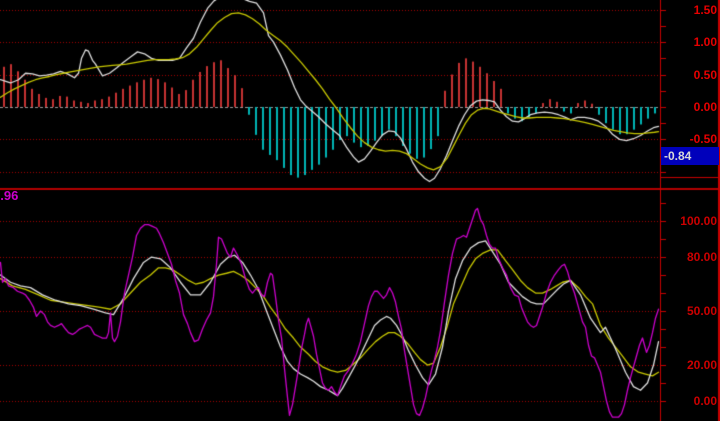  Describe the element at coordinates (701, 365) in the screenshot. I see `y-axis-tick-label: 20.00` at that location.